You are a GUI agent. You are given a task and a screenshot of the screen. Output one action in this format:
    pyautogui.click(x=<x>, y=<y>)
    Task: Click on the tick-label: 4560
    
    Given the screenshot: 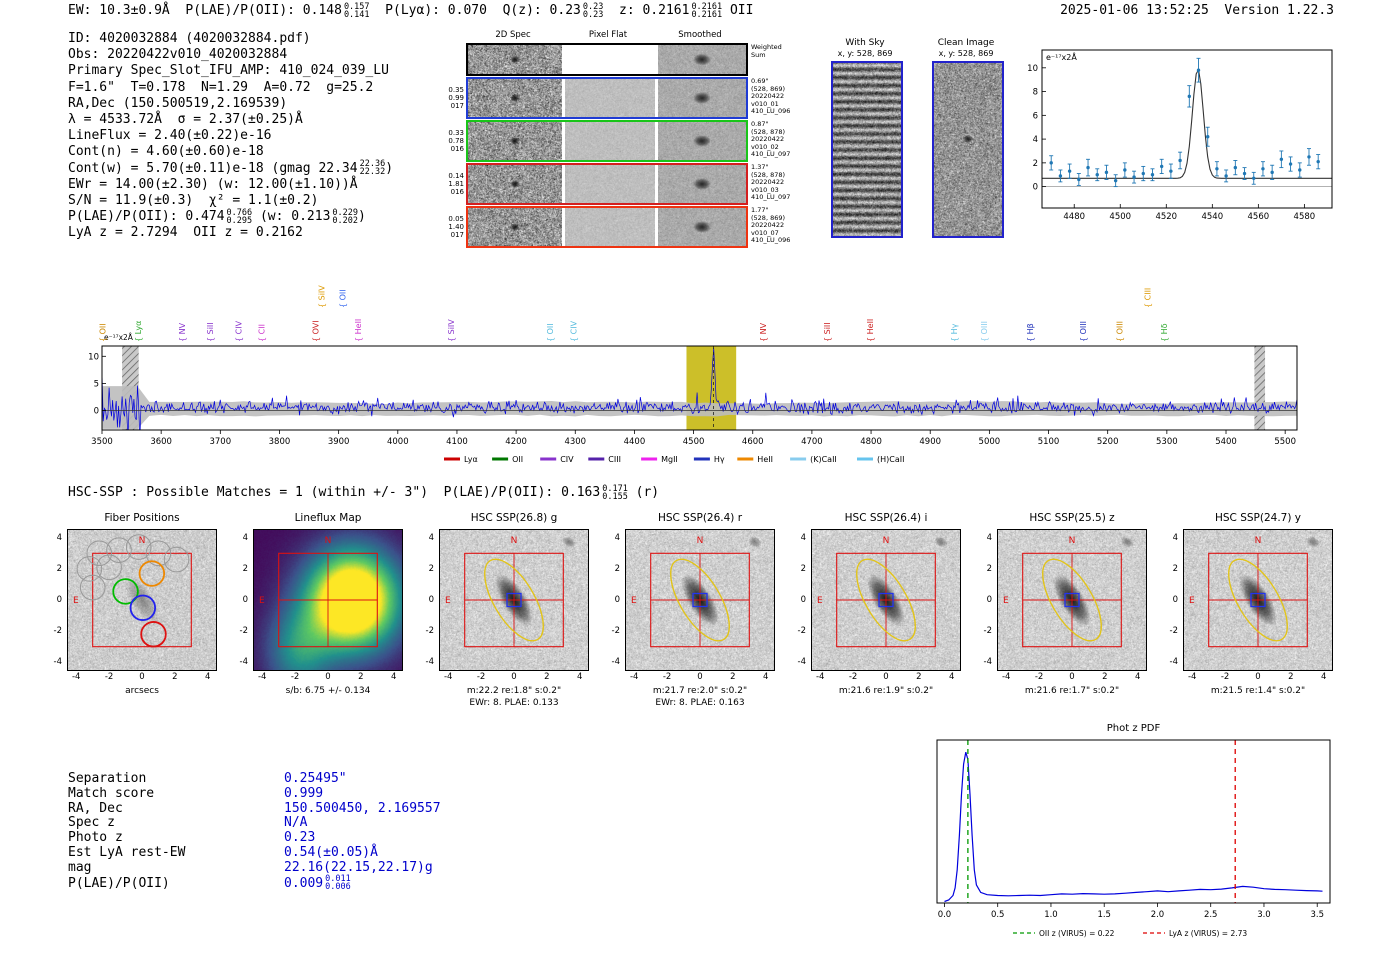 What is the action you would take?
    pyautogui.click(x=1259, y=217)
    